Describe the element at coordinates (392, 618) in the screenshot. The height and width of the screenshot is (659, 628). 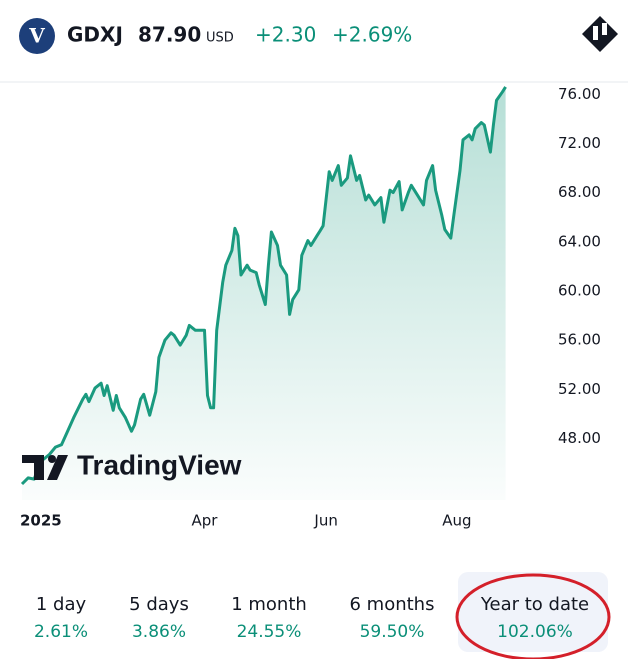
I see `period-button: 6 months 59.50%` at that location.